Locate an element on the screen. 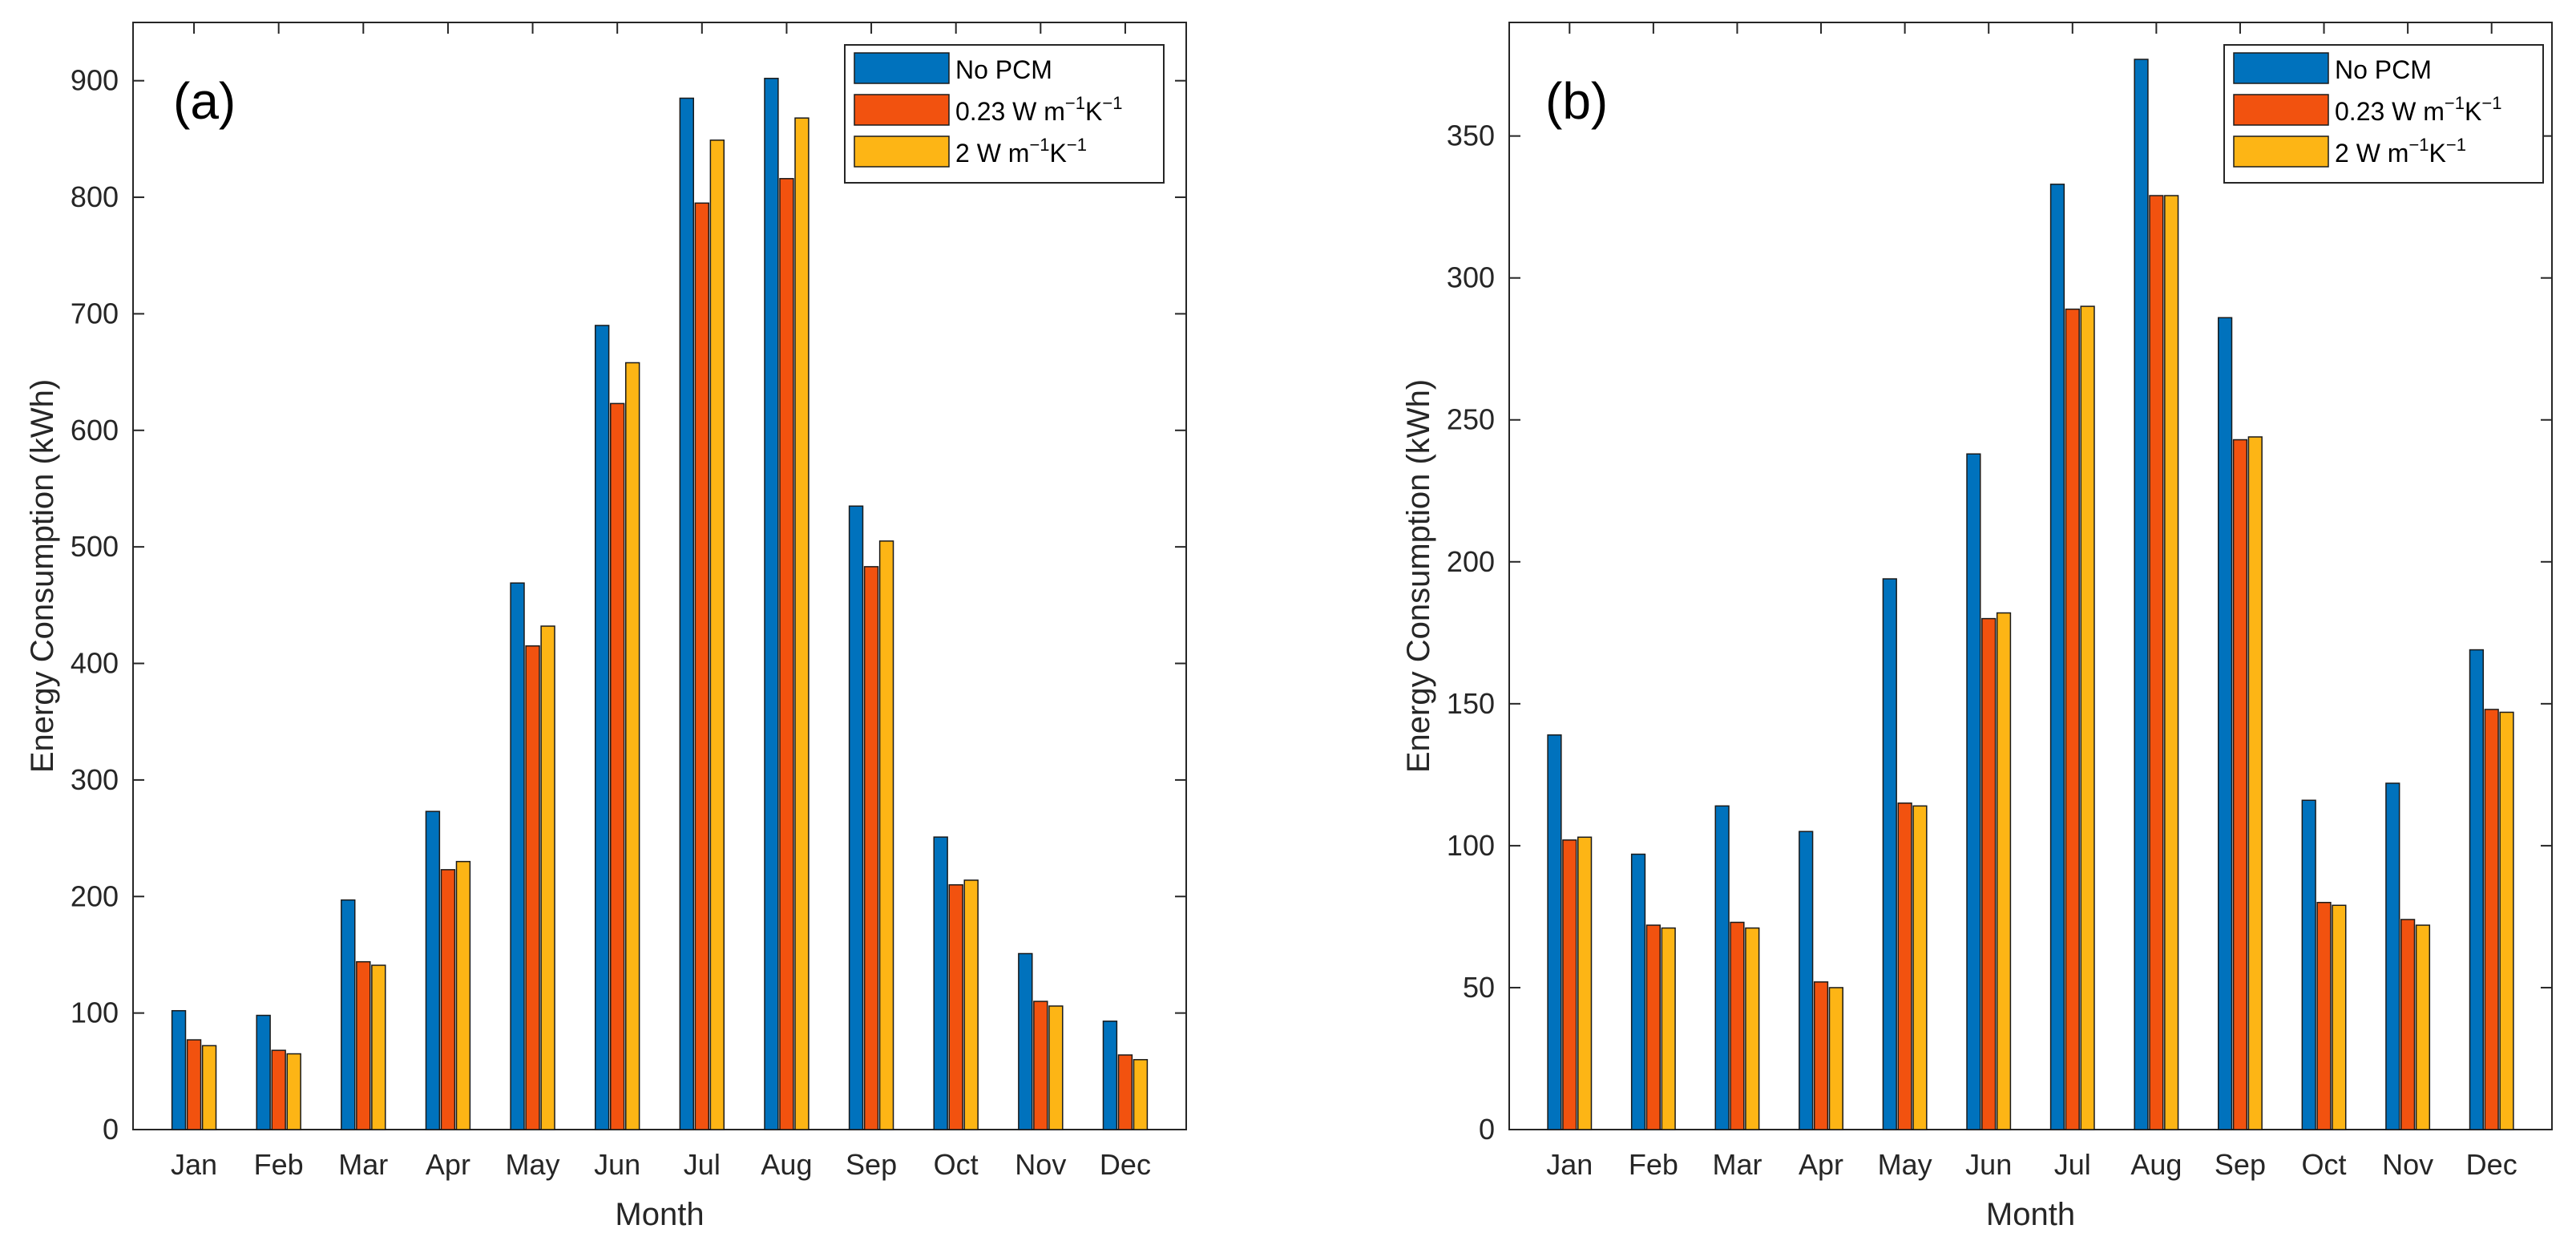 The width and height of the screenshot is (2576, 1237). y-tick-label: 600 is located at coordinates (95, 430).